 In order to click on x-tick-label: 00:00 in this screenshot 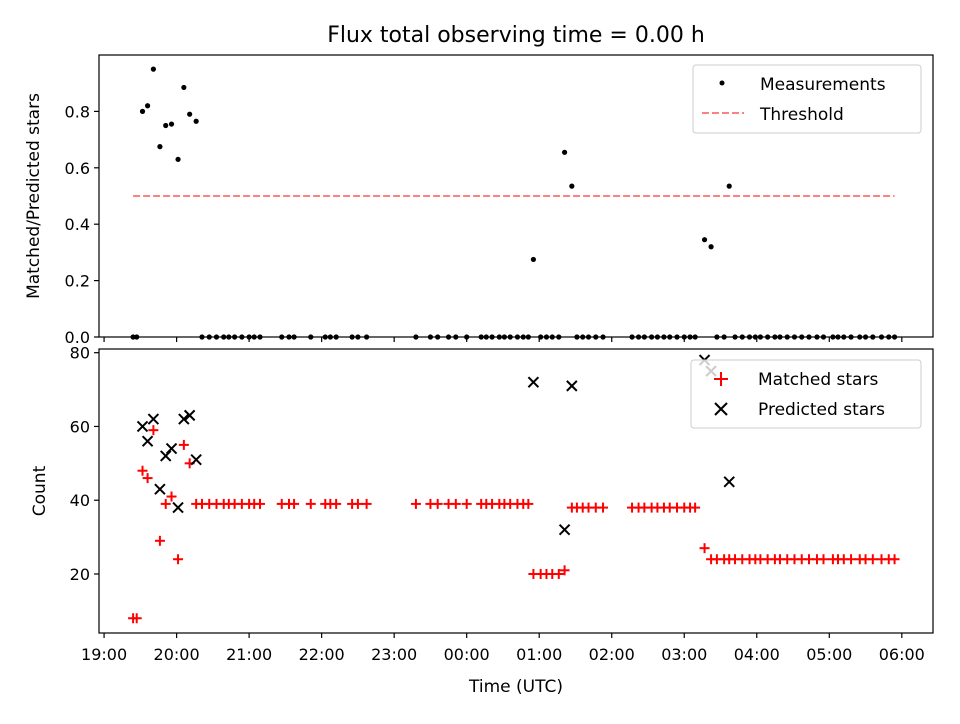, I will do `click(467, 654)`.